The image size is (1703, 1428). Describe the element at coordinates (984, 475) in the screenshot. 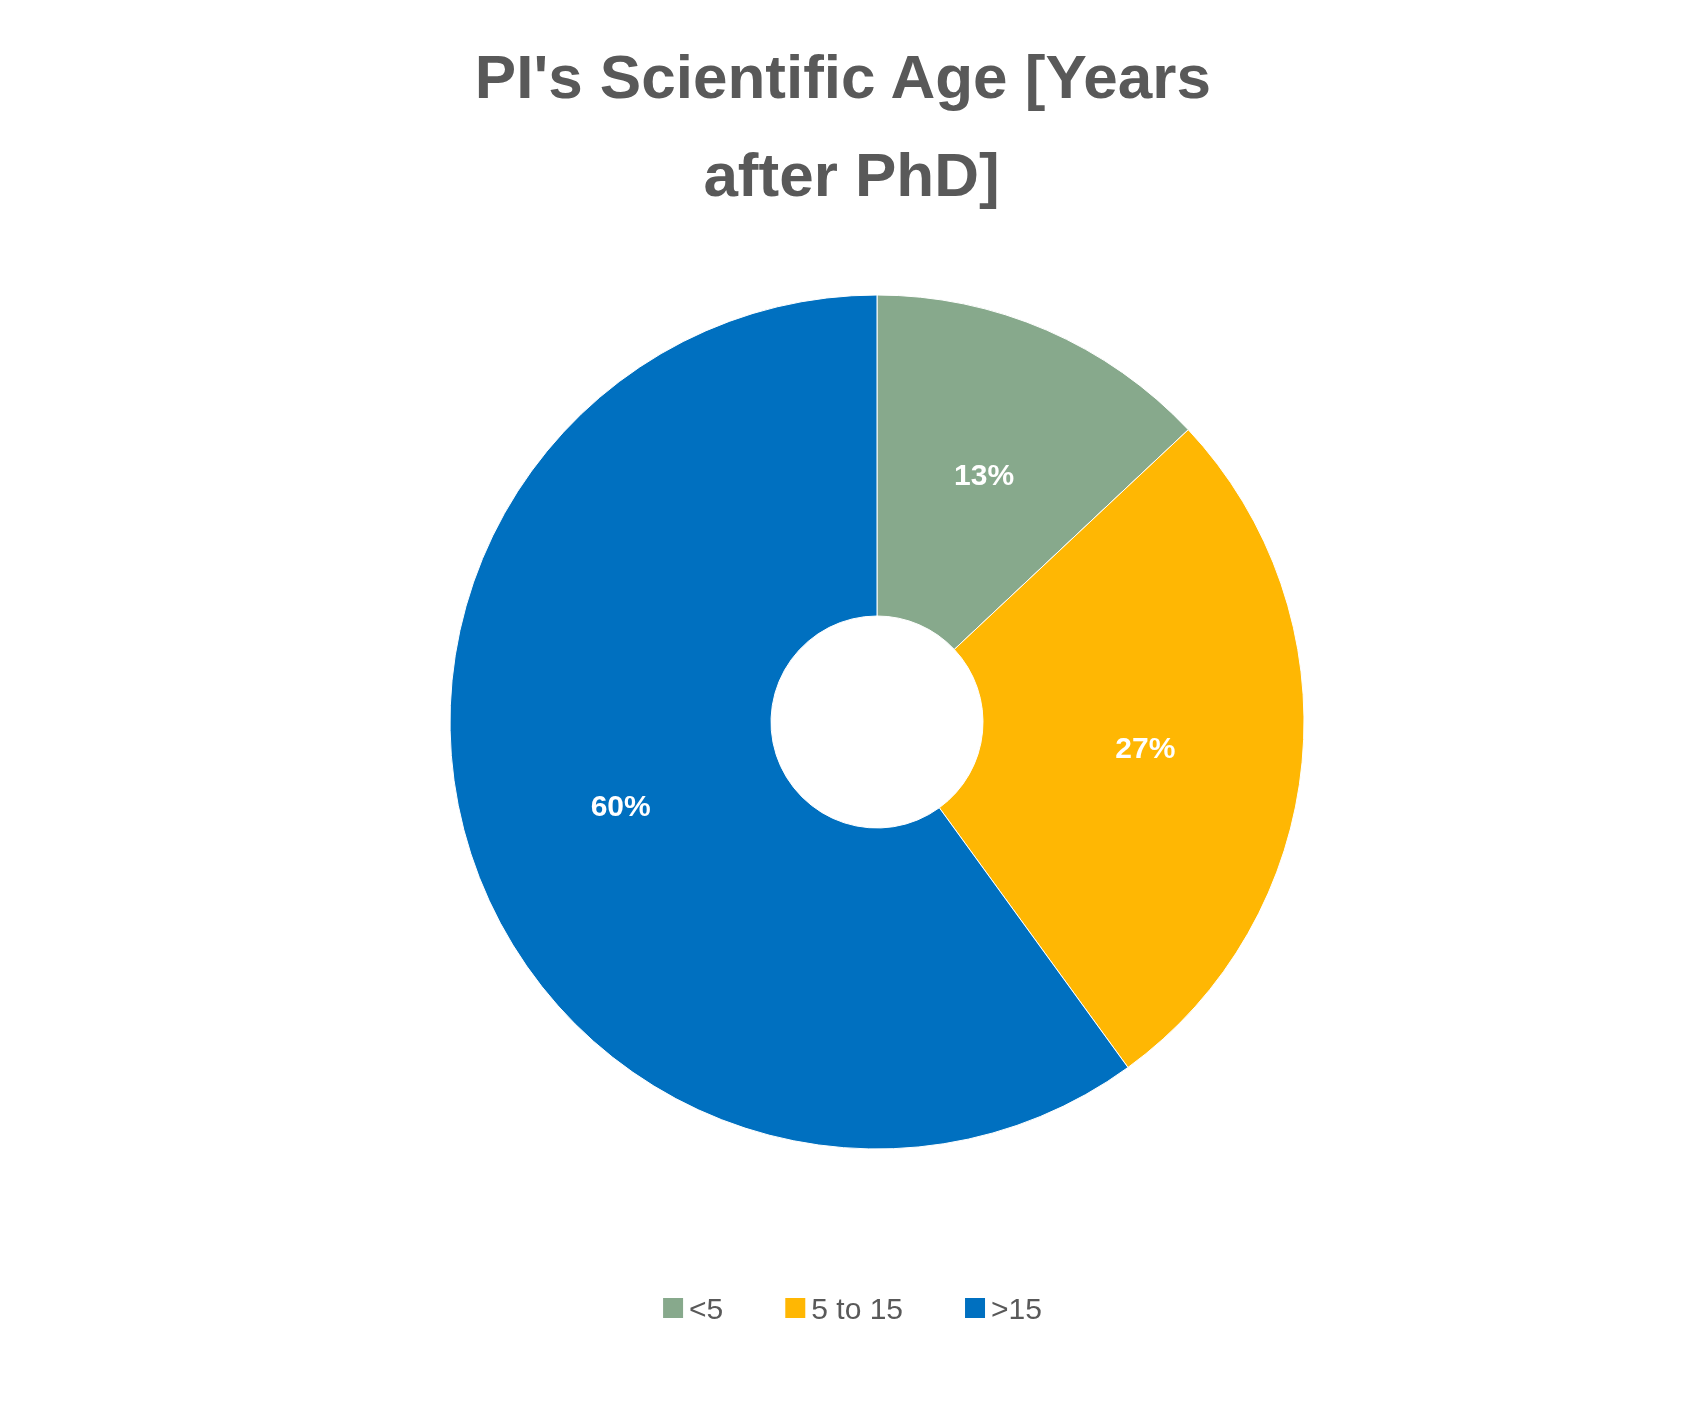

I see `data-label: 13%` at that location.